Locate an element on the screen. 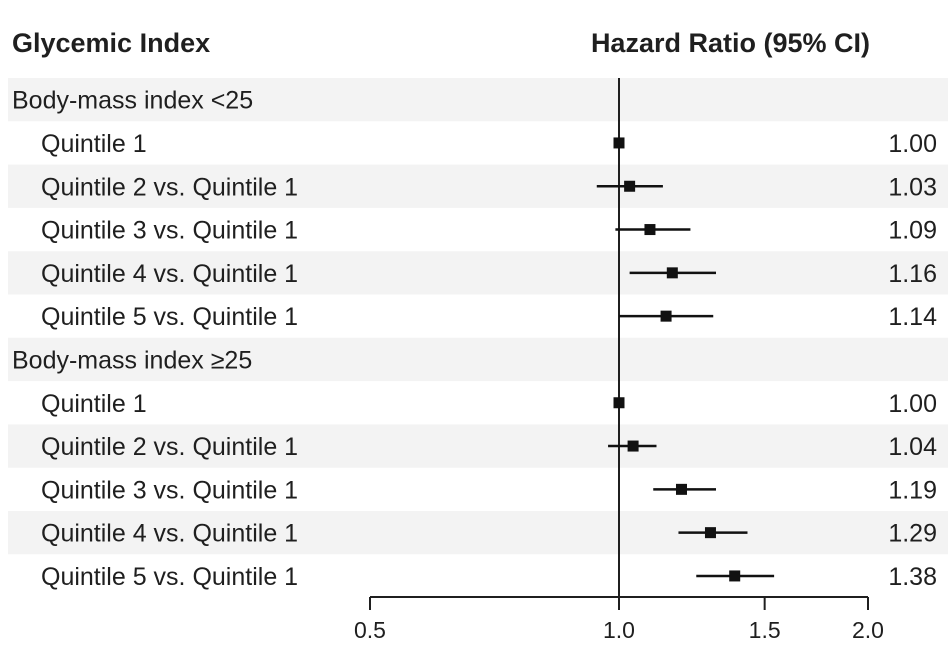  hazard-ratio-label: 1.38 is located at coordinates (912, 577).